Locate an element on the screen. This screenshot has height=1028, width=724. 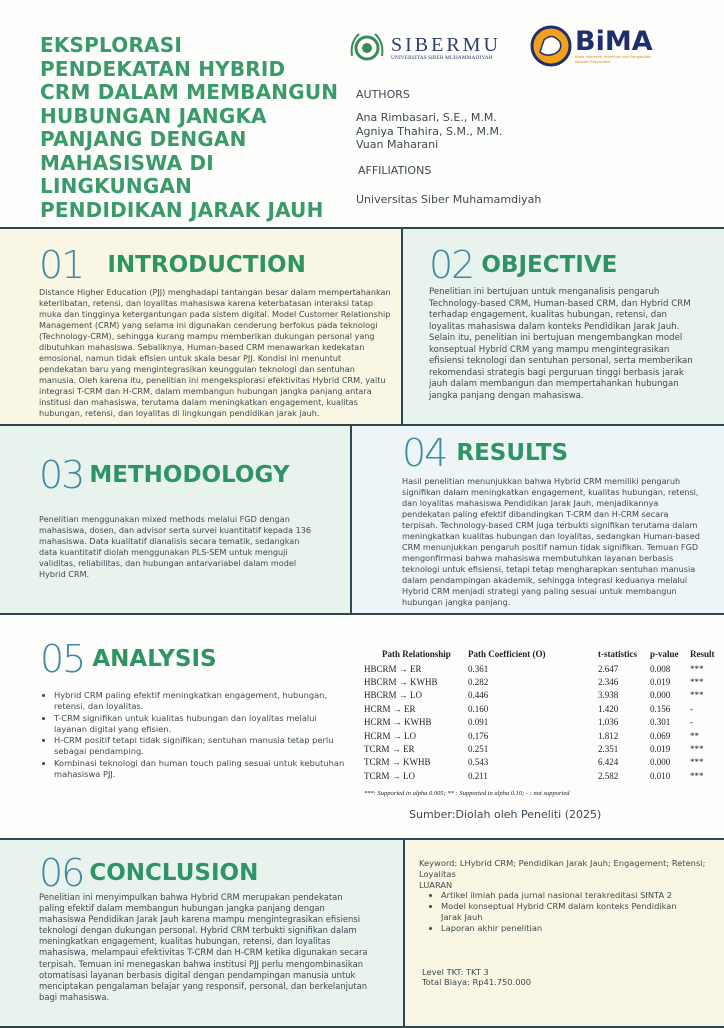
section-number: 01 is located at coordinates (62, 265).